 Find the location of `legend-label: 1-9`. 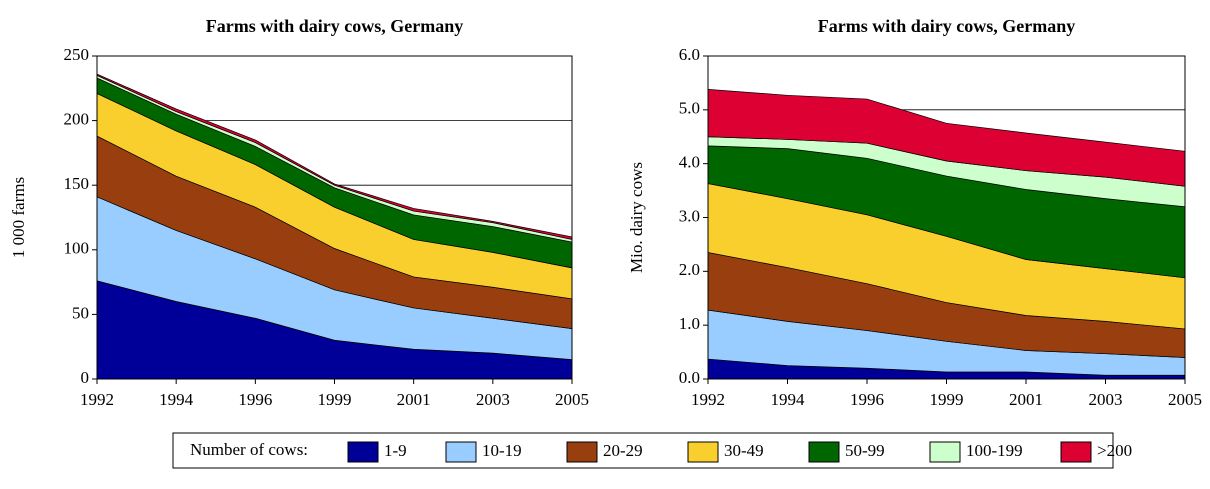

legend-label: 1-9 is located at coordinates (395, 450).